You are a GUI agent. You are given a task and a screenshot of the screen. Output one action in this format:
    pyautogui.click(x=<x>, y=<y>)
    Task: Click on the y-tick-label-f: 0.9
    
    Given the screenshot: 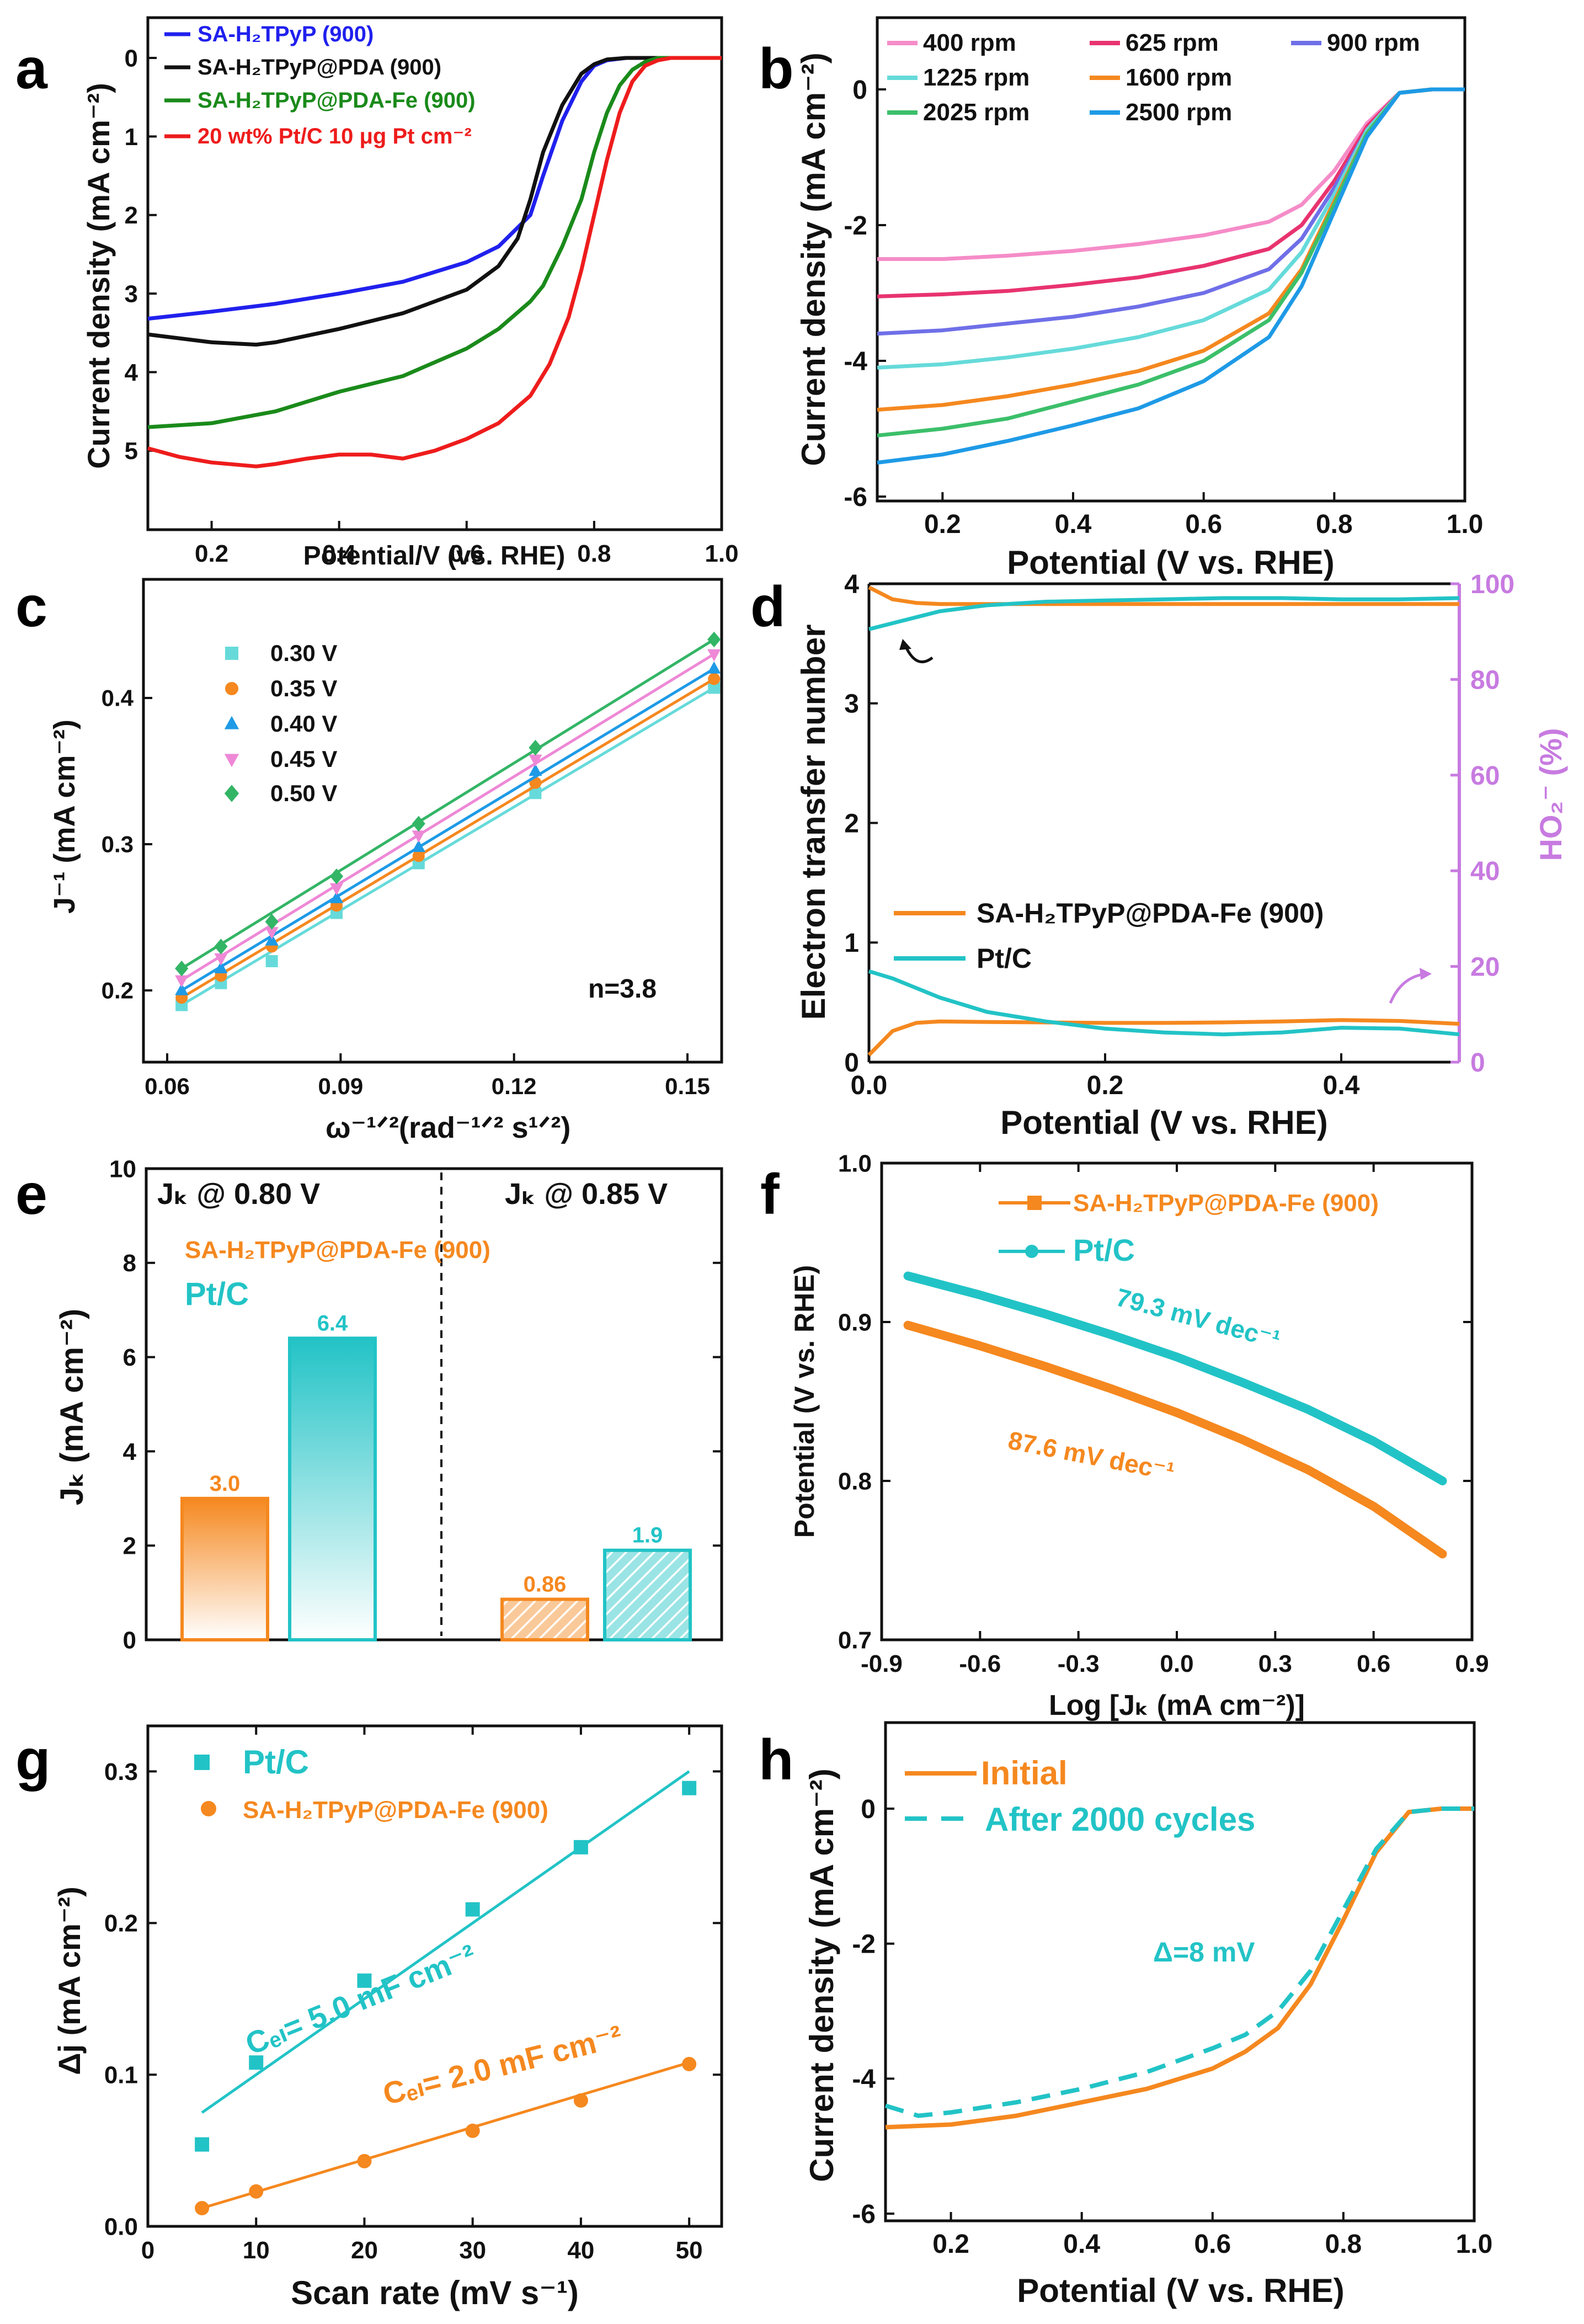 What is the action you would take?
    pyautogui.click(x=855, y=1322)
    